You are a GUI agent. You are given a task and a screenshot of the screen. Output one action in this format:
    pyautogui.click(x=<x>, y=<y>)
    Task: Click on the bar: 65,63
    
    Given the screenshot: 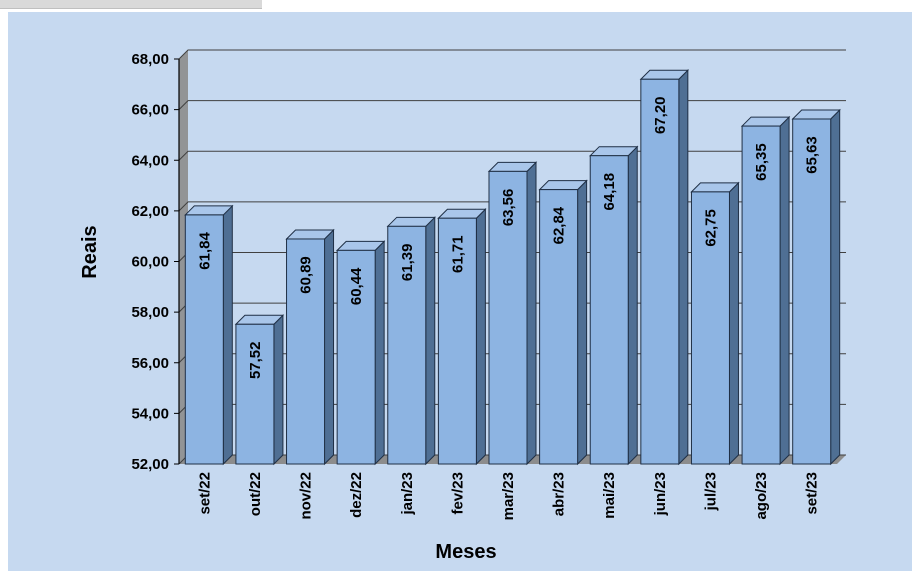 What is the action you would take?
    pyautogui.click(x=816, y=287)
    